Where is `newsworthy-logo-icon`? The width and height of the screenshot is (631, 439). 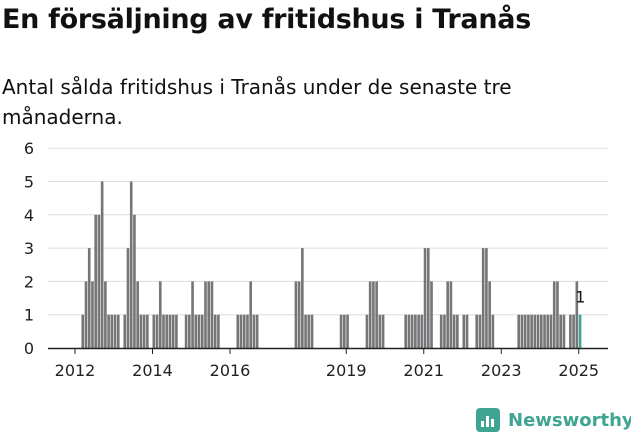
newsworthy-logo-icon is located at coordinates (488, 420).